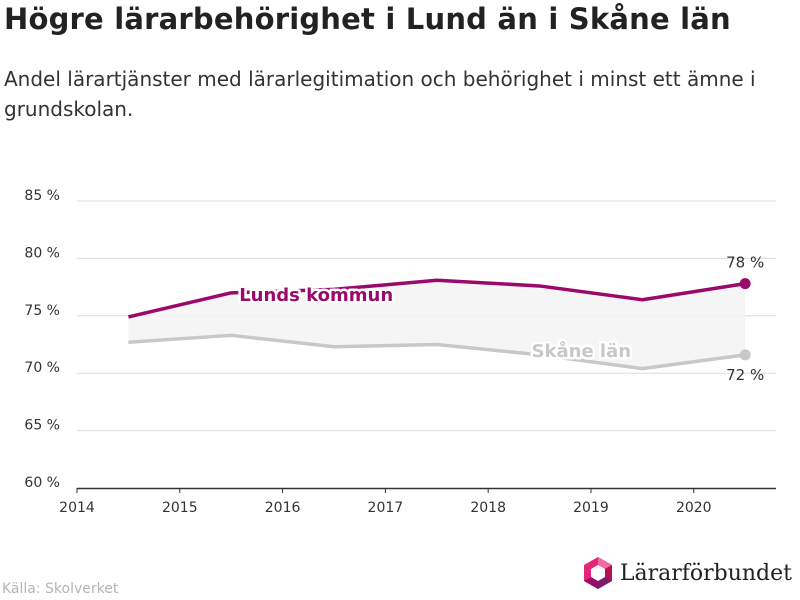 The image size is (800, 600). Describe the element at coordinates (745, 375) in the screenshot. I see `end-value-label: 72 %` at that location.